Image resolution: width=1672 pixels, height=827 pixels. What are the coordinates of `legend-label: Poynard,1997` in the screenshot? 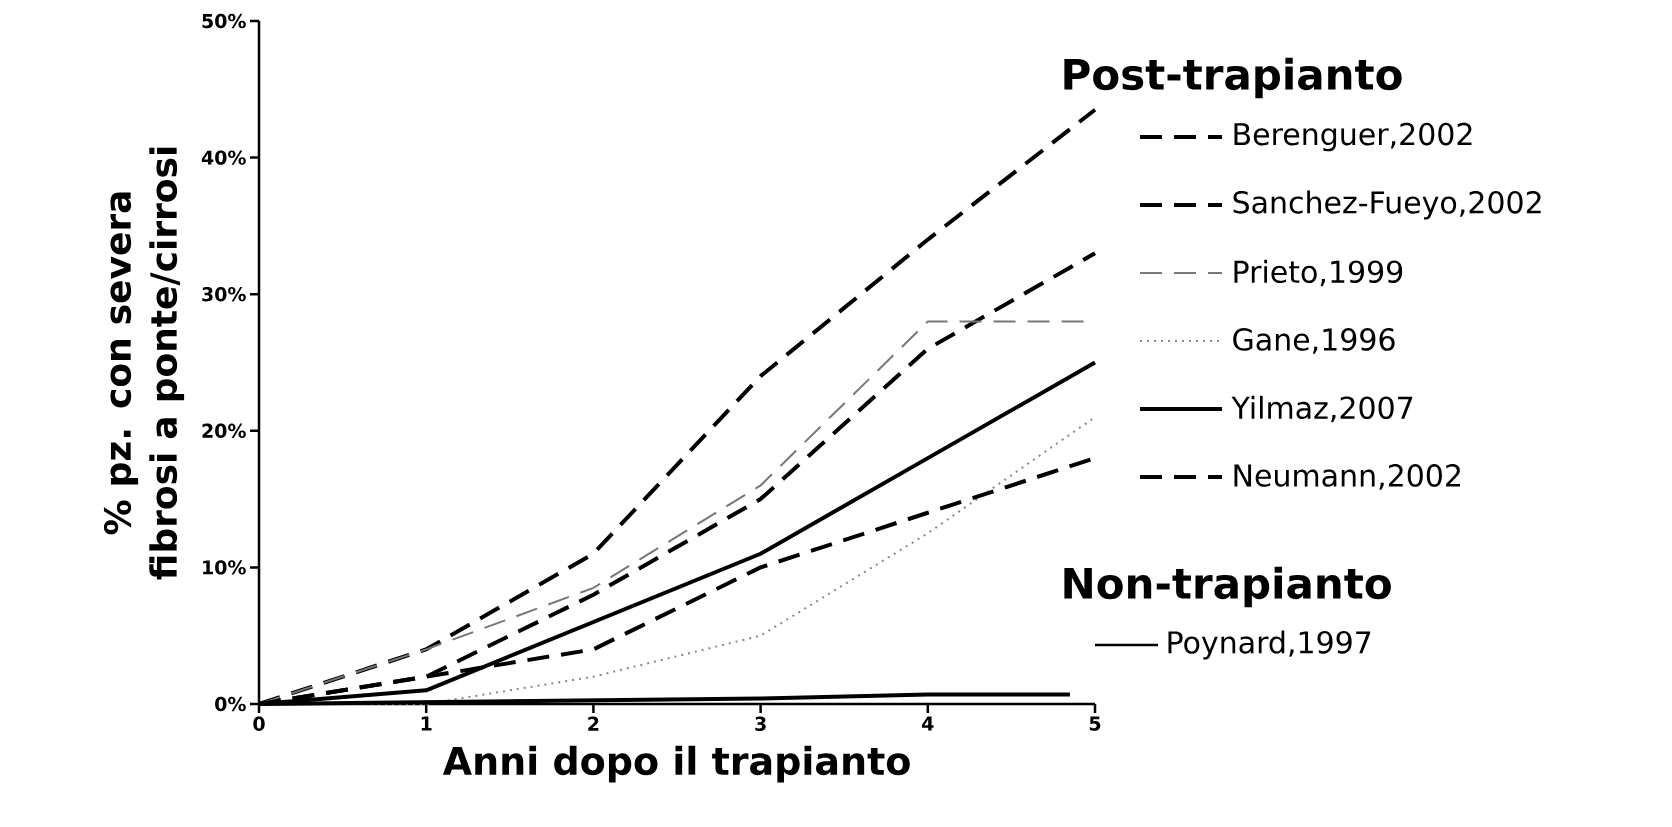 It's located at (1269, 645).